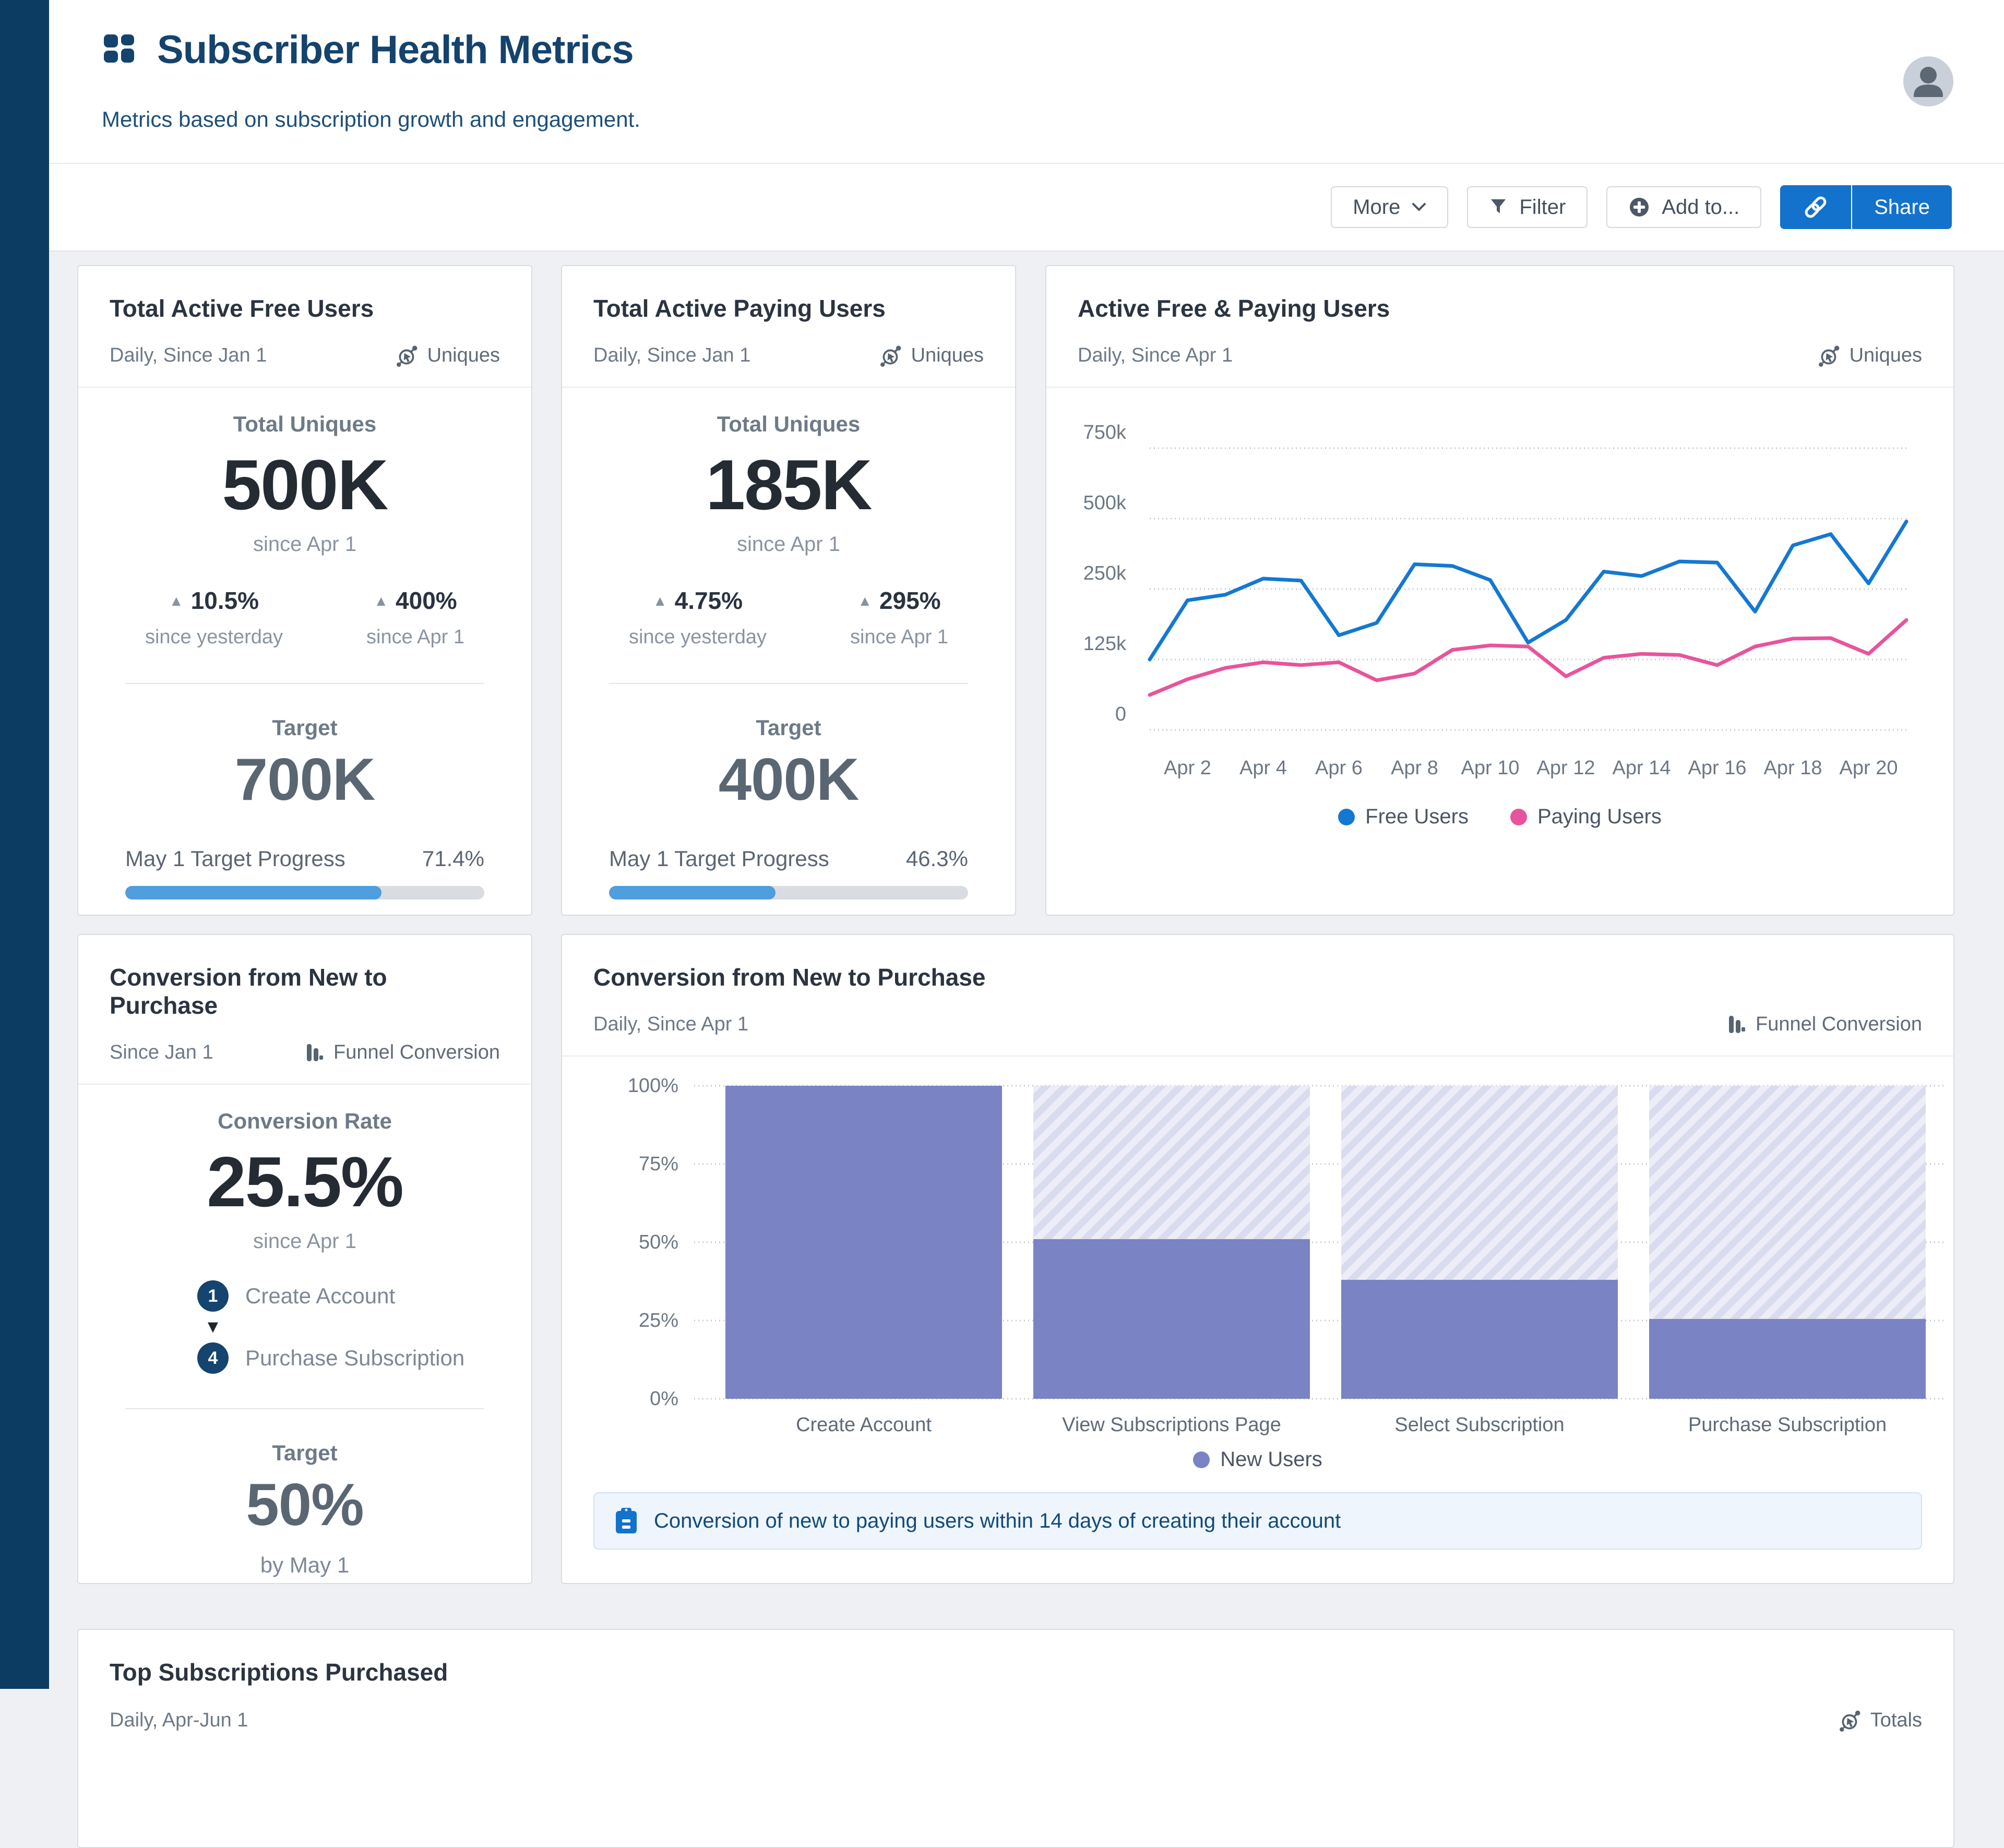 The width and height of the screenshot is (2004, 1848). I want to click on funnel-conversion-icon, so click(314, 1053).